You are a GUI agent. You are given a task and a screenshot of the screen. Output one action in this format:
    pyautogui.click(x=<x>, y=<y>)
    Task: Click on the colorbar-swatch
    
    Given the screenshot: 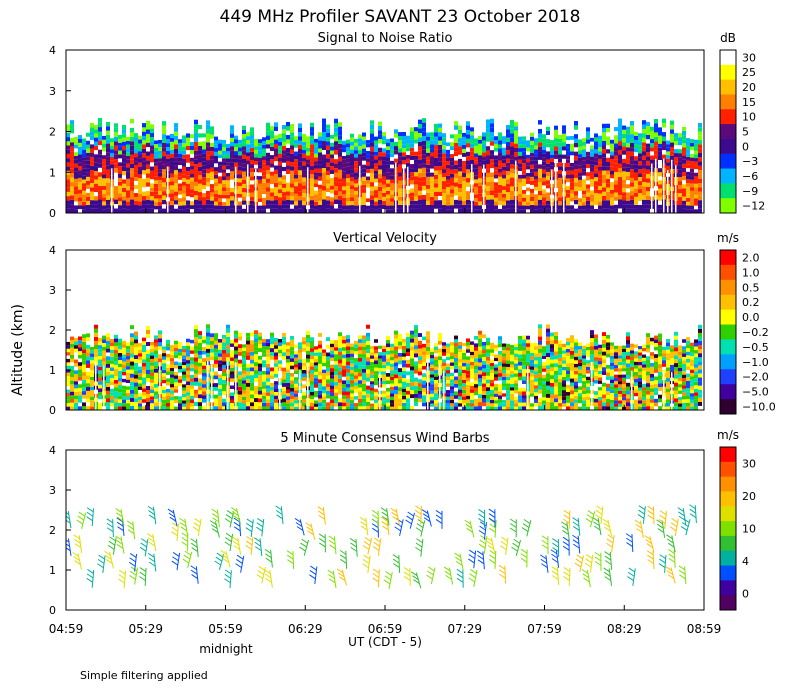 What is the action you would take?
    pyautogui.click(x=728, y=161)
    